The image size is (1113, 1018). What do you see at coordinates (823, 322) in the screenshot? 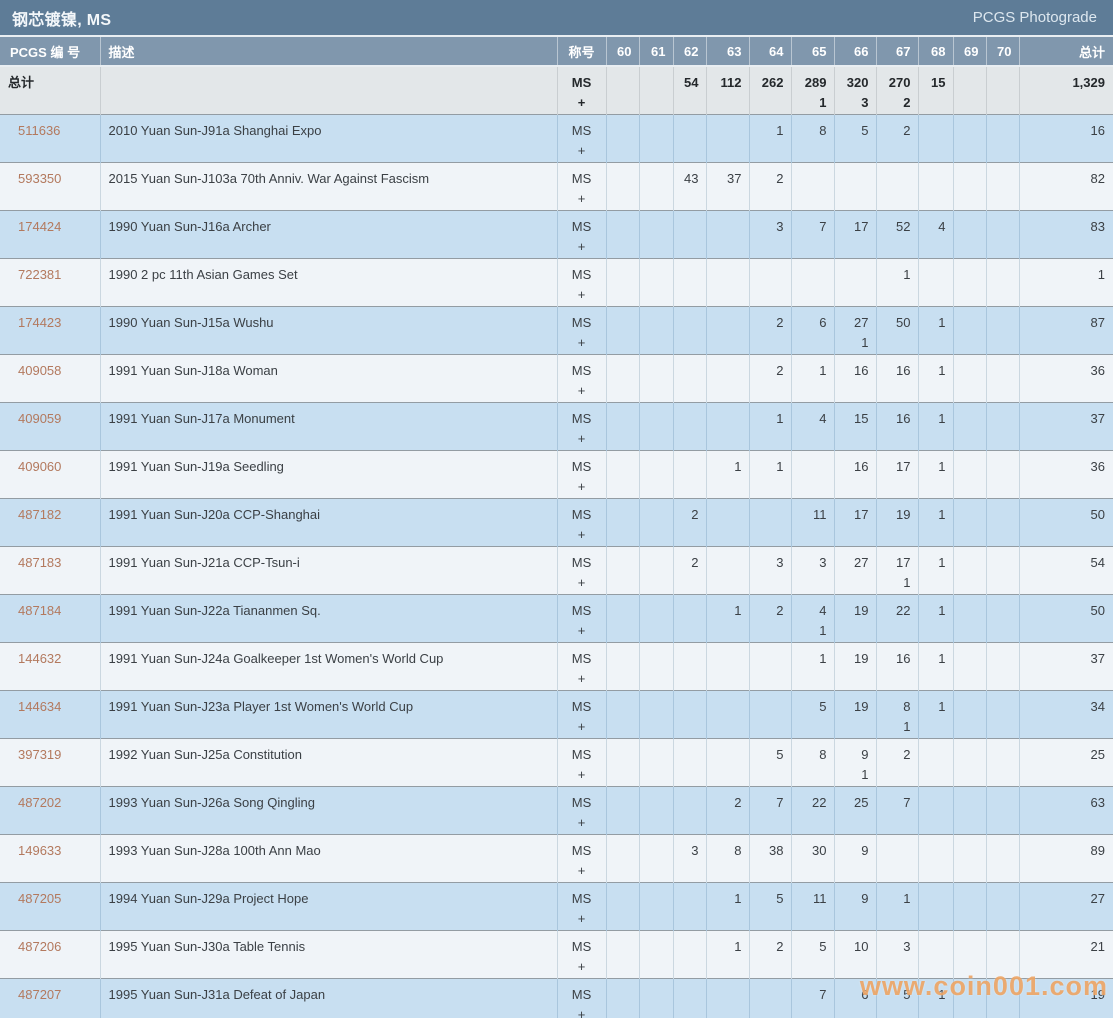
I see `grade-ms-count: 6` at bounding box center [823, 322].